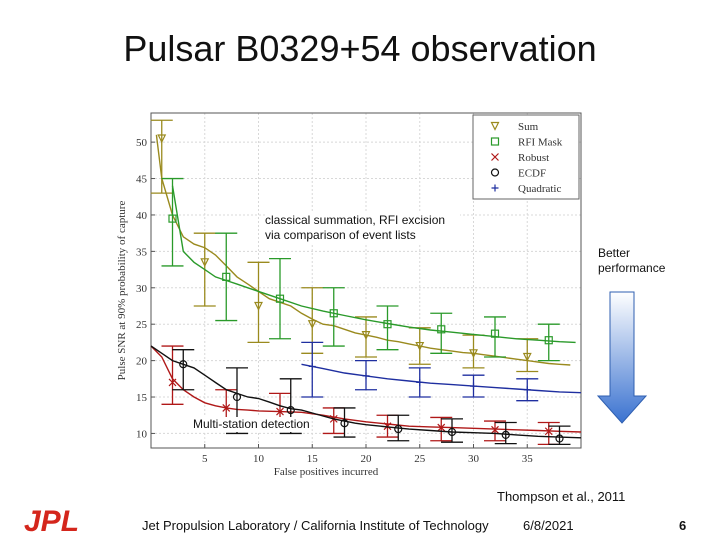  I want to click on jpl-logo: JPL, so click(51, 521).